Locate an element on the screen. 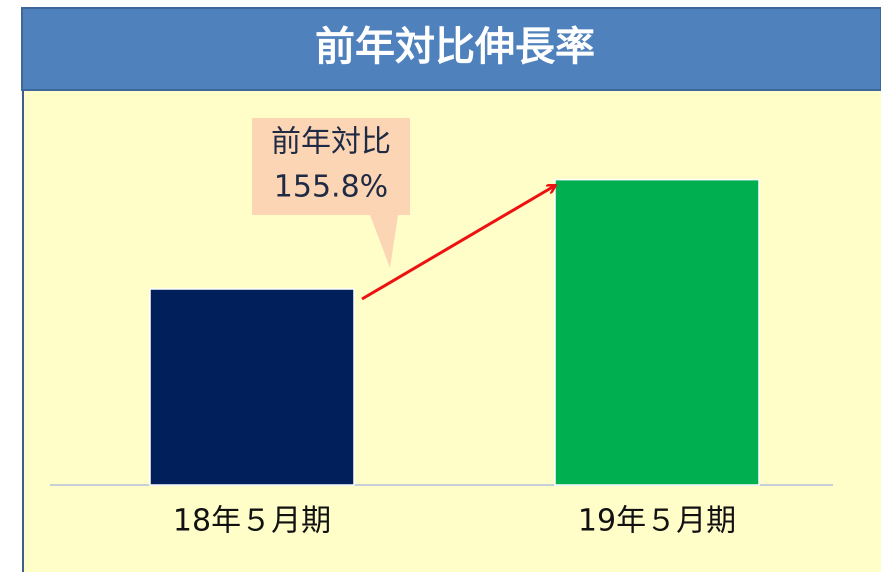  callout-box is located at coordinates (331, 193).